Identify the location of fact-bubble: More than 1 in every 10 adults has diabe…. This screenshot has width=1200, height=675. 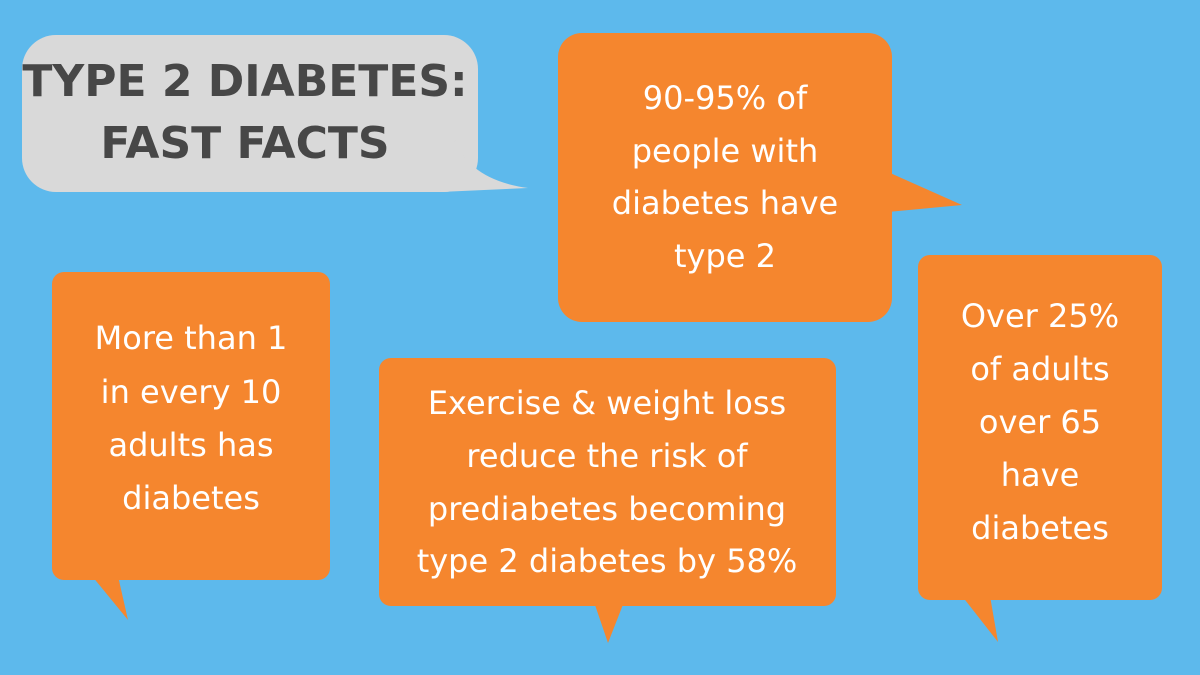
(191, 446).